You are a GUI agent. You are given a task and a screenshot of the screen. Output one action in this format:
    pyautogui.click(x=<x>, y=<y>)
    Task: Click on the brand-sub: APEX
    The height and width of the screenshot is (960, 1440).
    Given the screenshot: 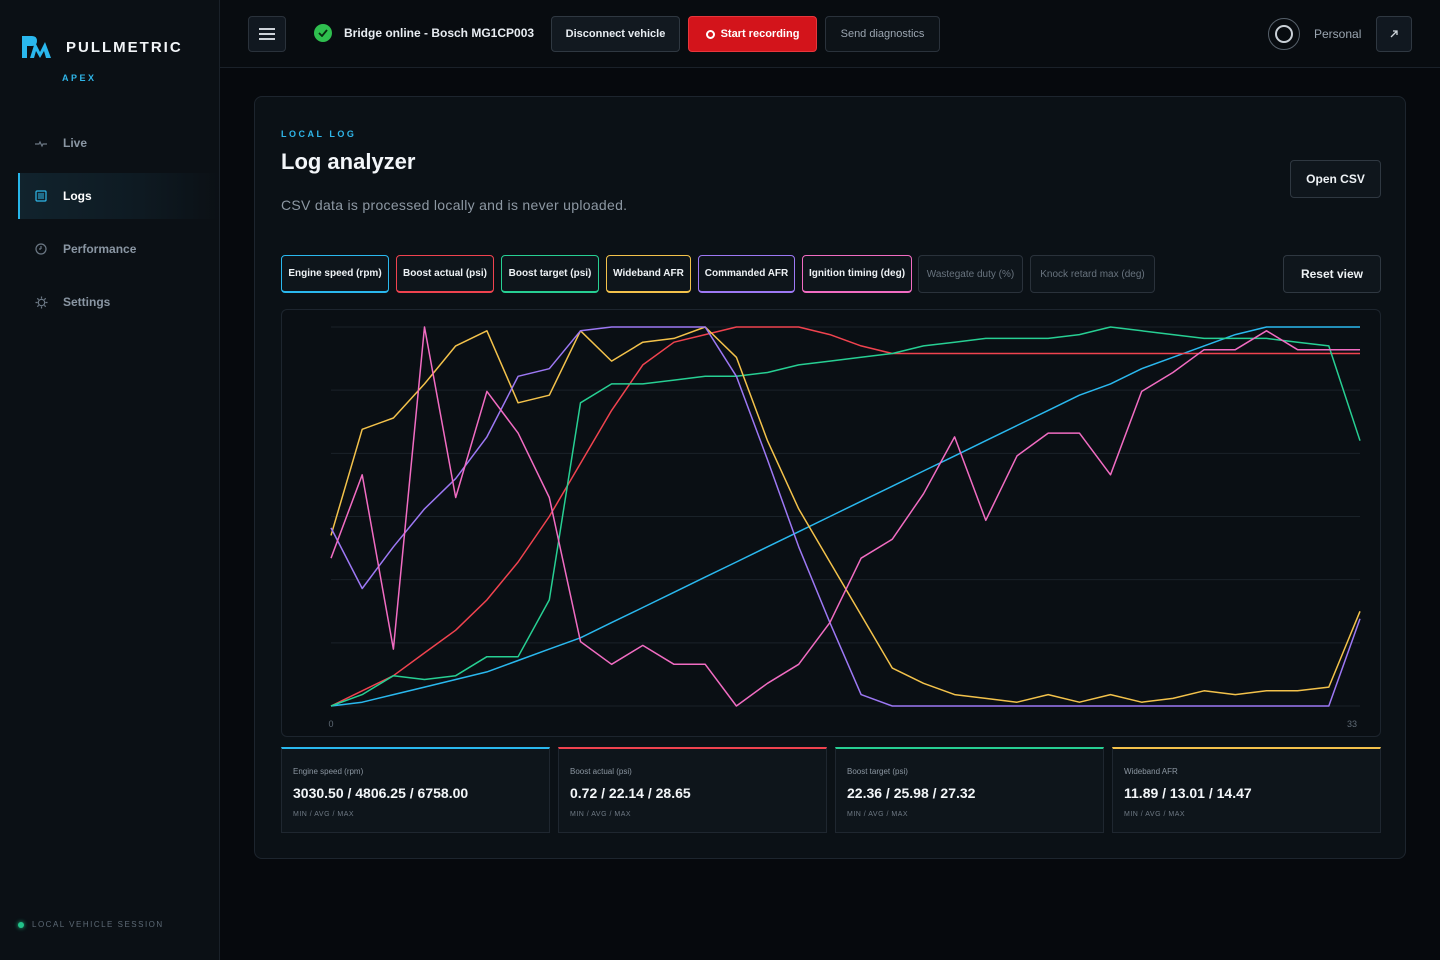 What is the action you would take?
    pyautogui.click(x=79, y=78)
    